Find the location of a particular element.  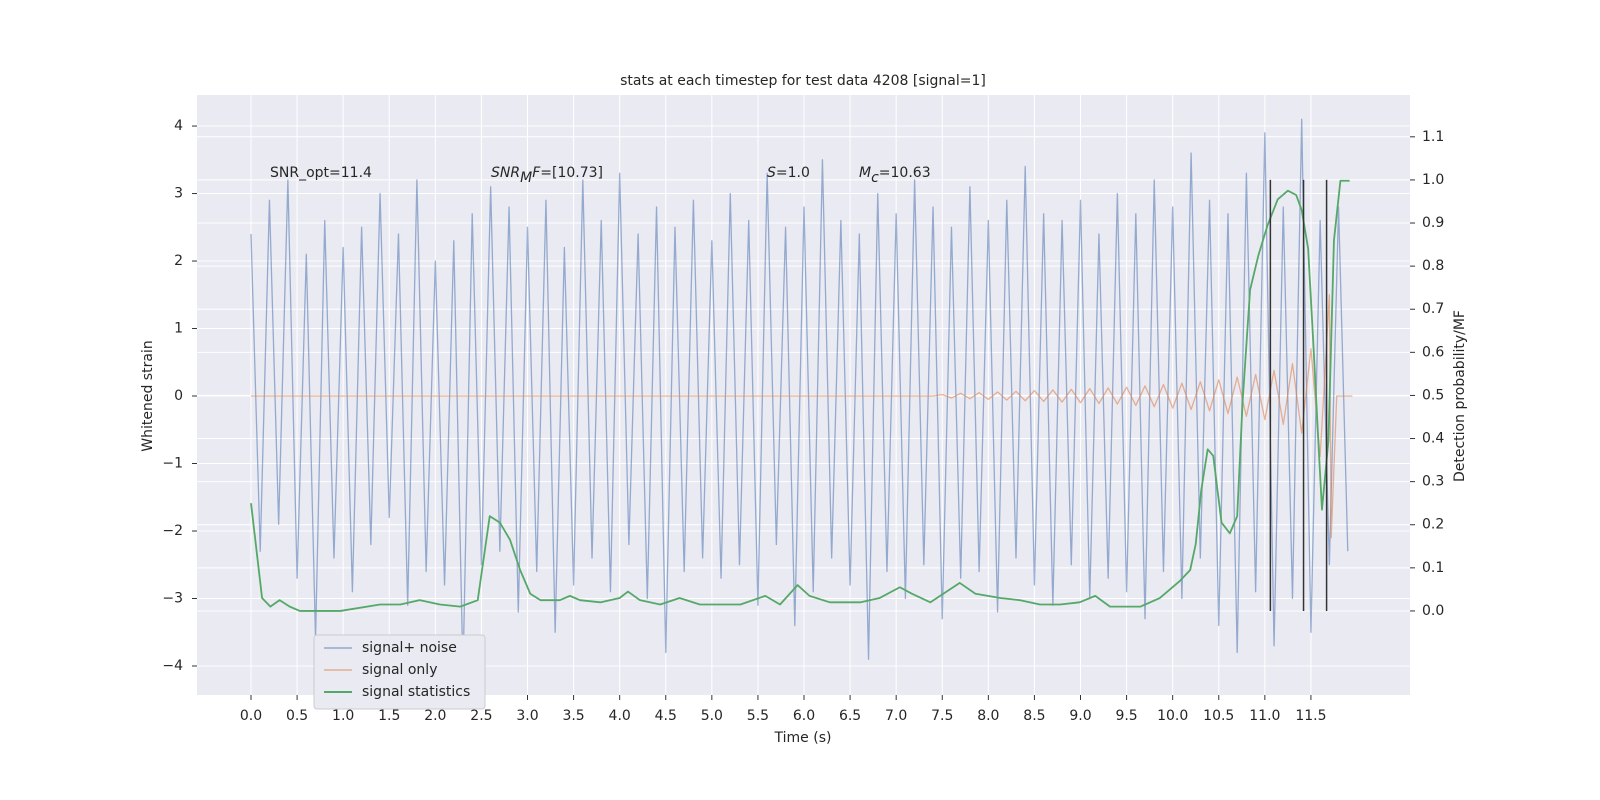

y-tick-label: −2 is located at coordinates (172, 531).